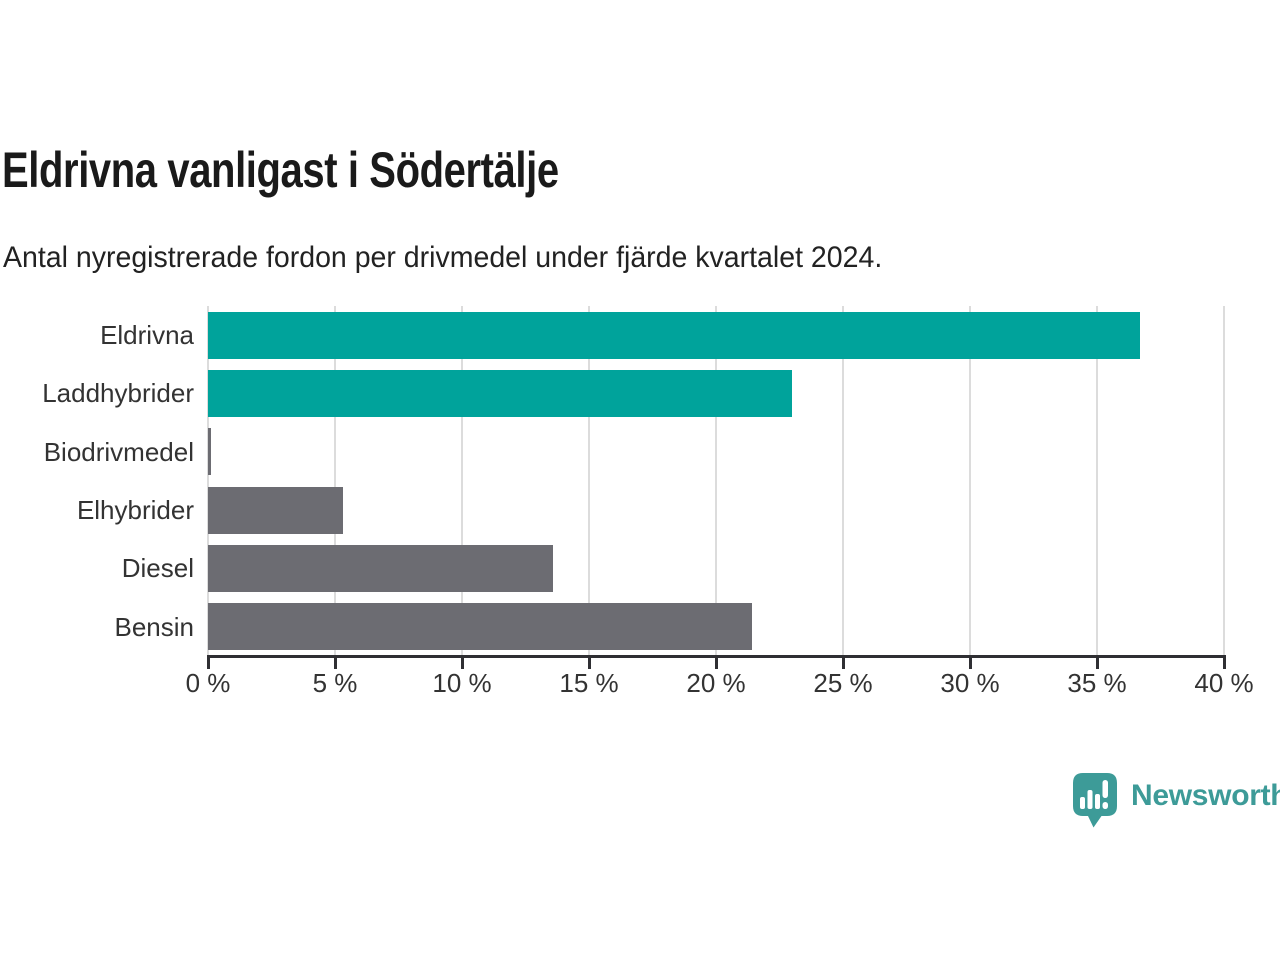 The height and width of the screenshot is (960, 1280). What do you see at coordinates (275, 510) in the screenshot?
I see `bar-elhybrider` at bounding box center [275, 510].